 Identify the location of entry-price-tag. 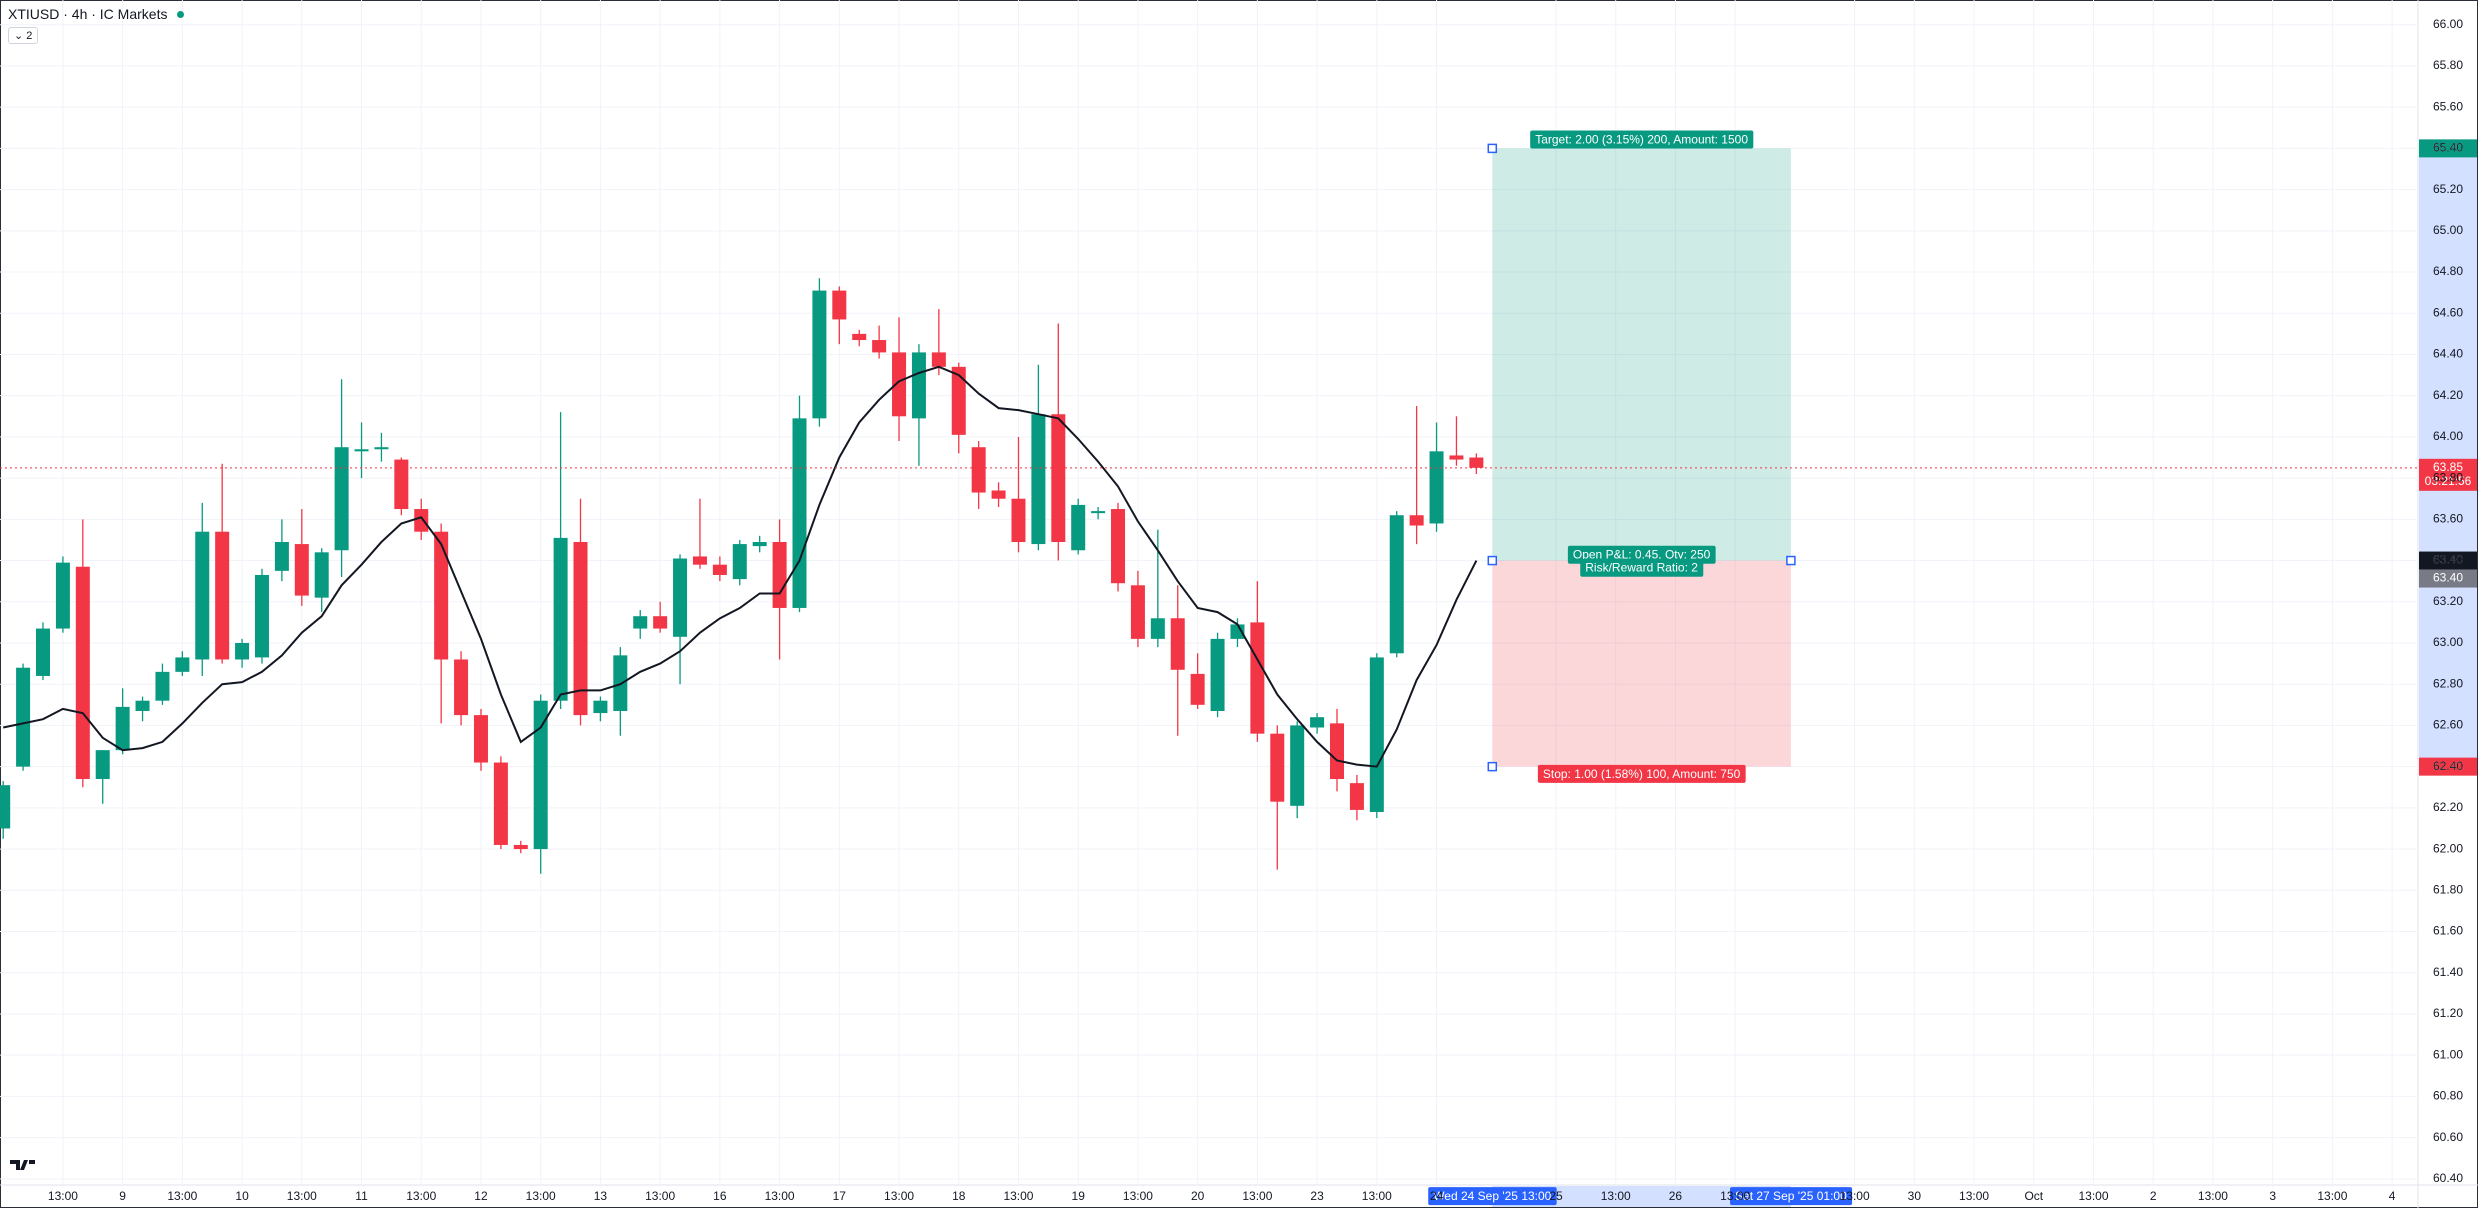
(2448, 560).